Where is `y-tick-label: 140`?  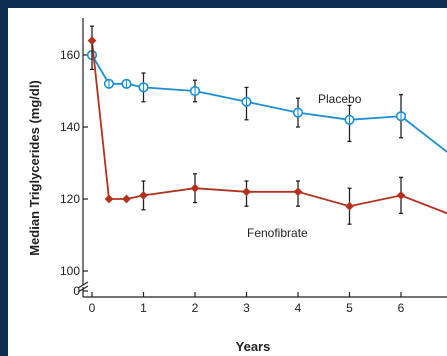 y-tick-label: 140 is located at coordinates (70, 127).